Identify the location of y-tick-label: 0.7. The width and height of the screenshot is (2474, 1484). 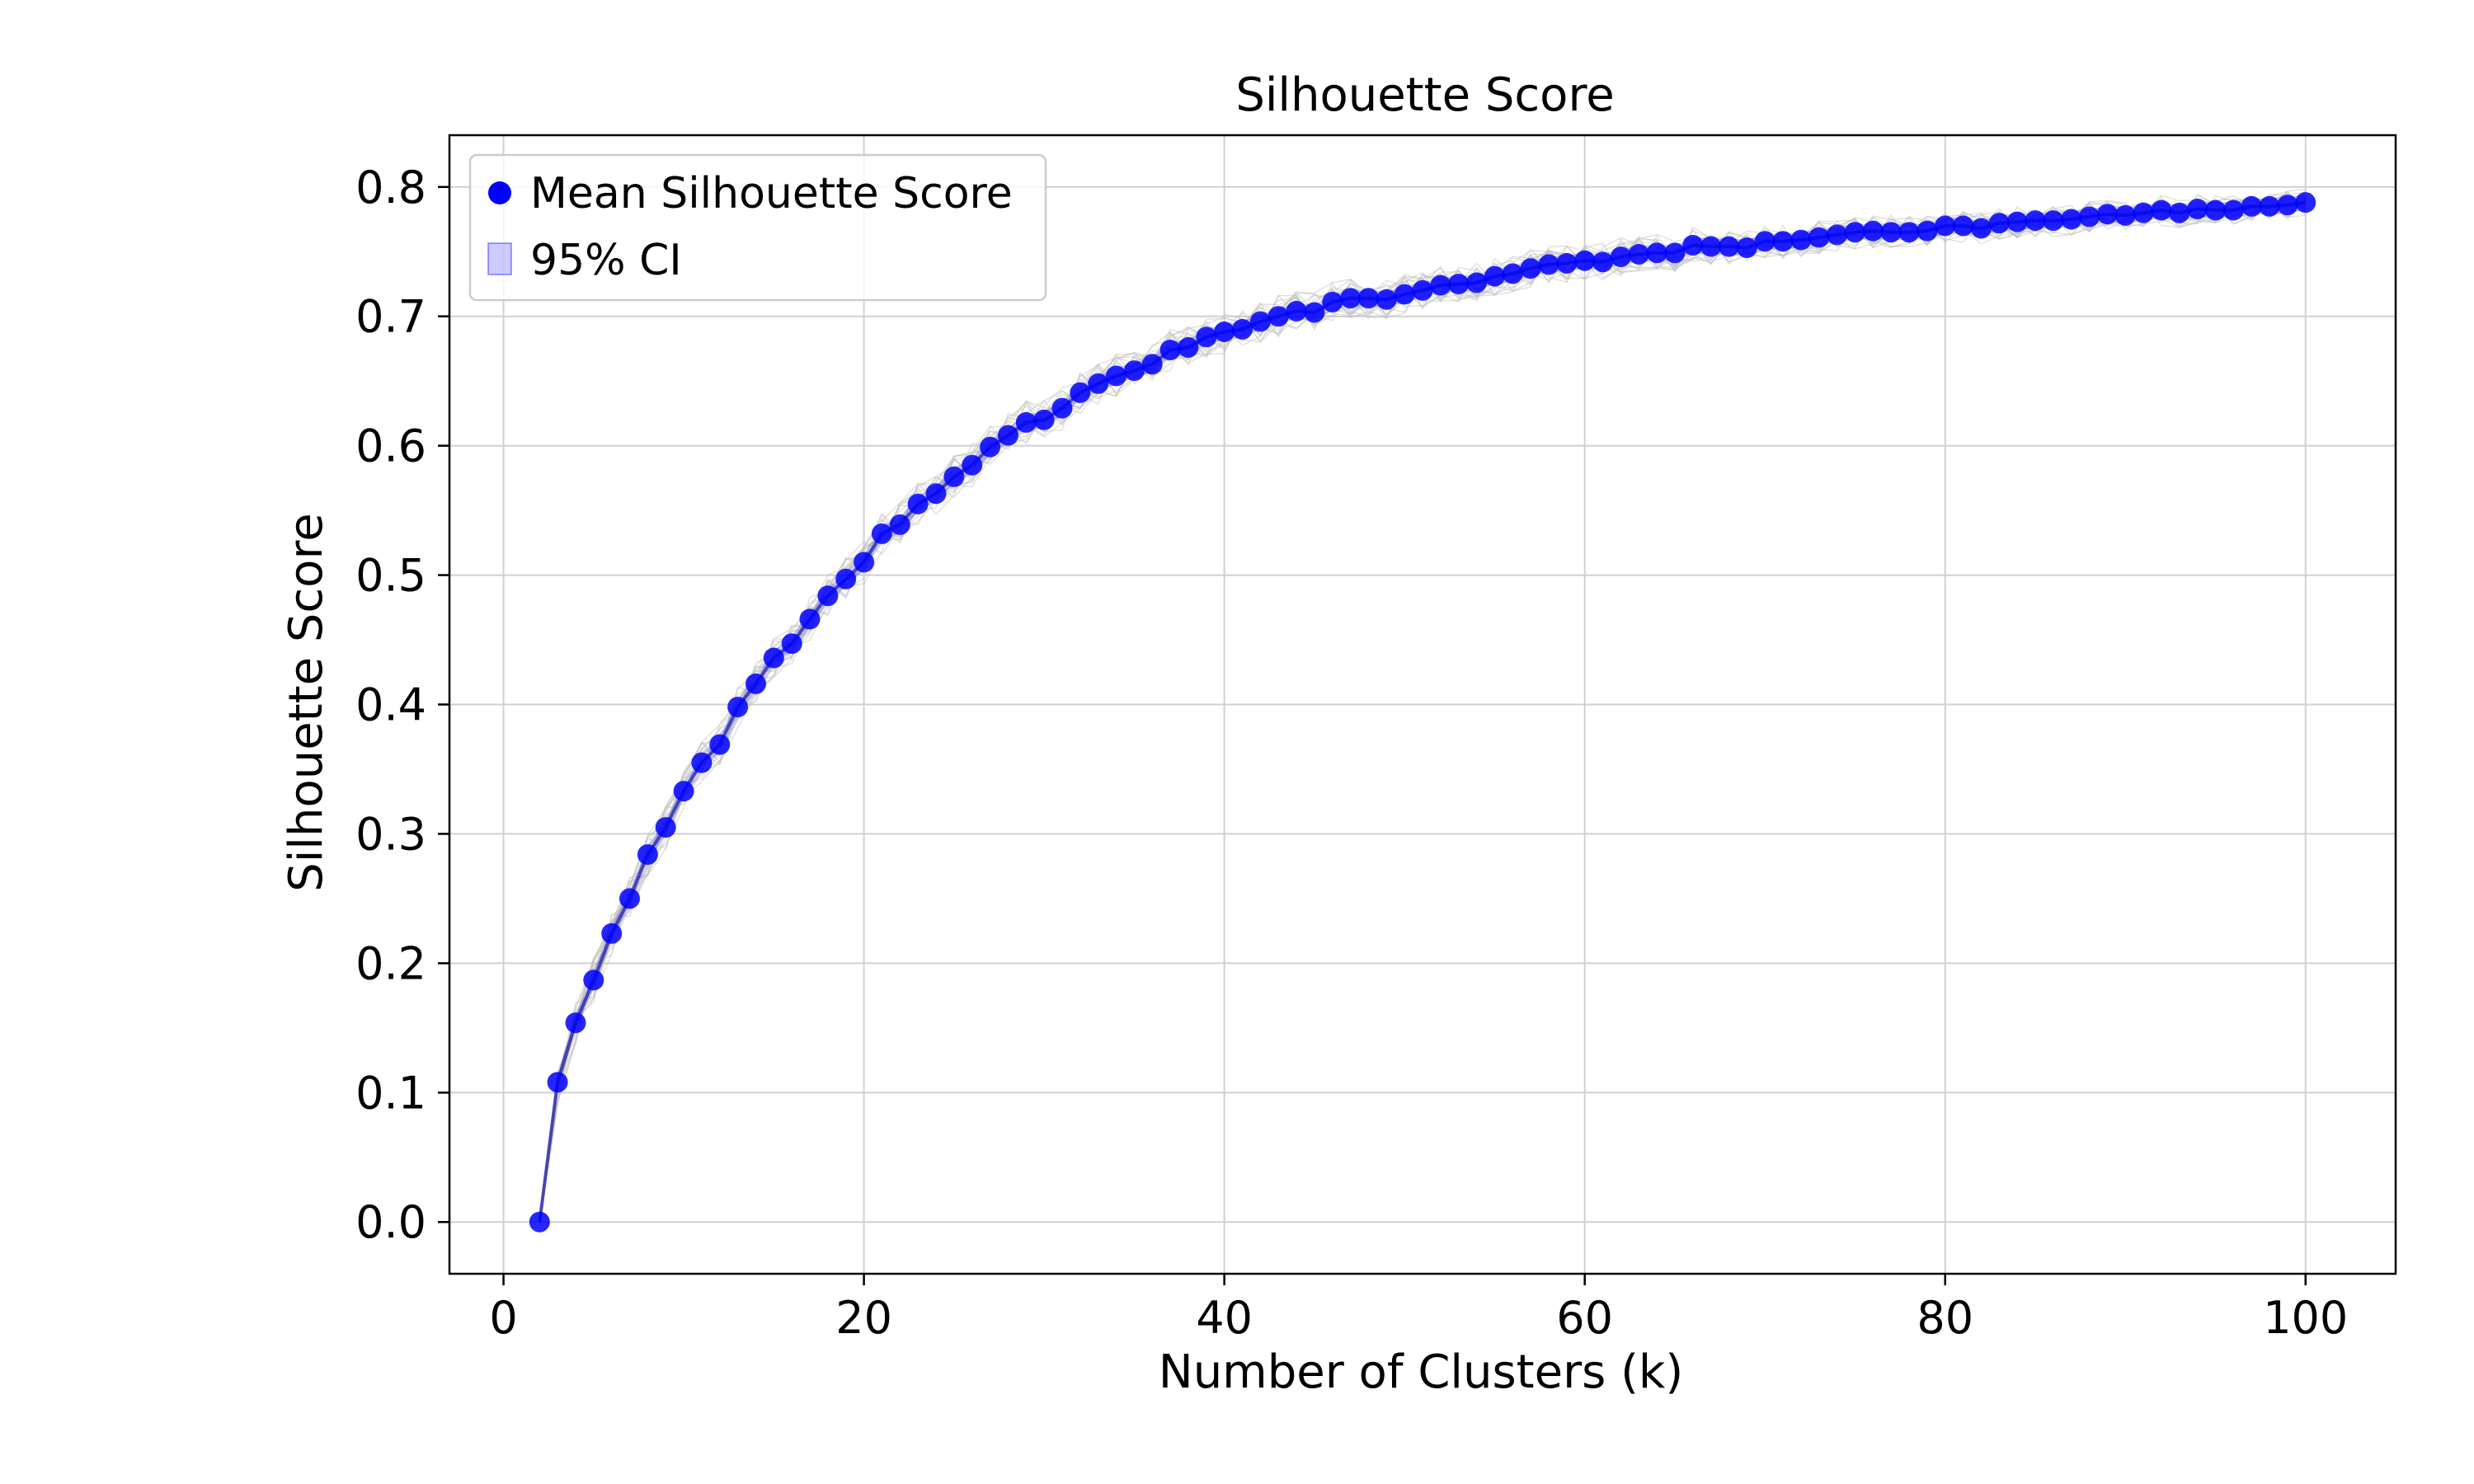
(390, 317).